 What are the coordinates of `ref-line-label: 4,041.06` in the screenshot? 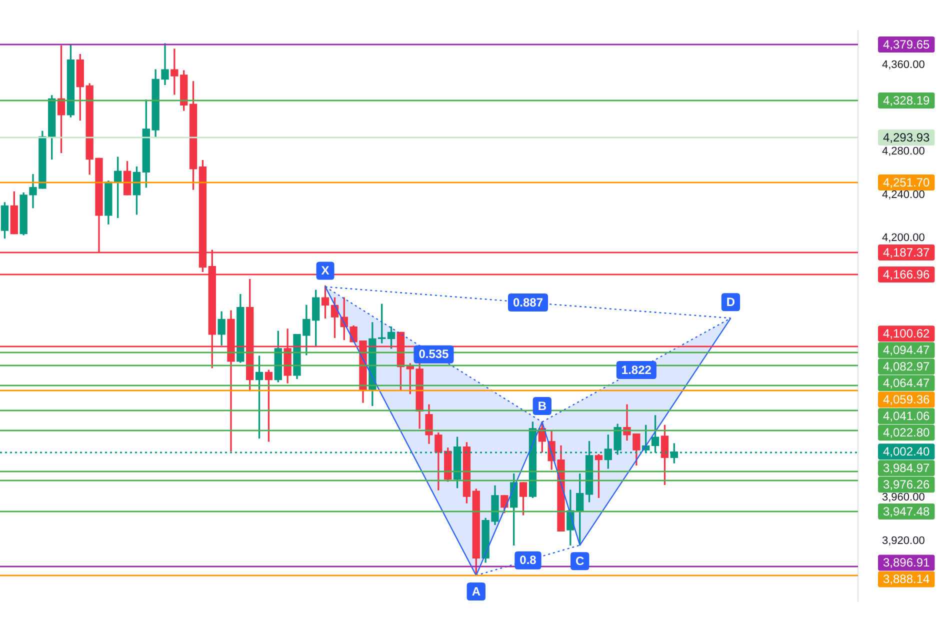 It's located at (906, 415).